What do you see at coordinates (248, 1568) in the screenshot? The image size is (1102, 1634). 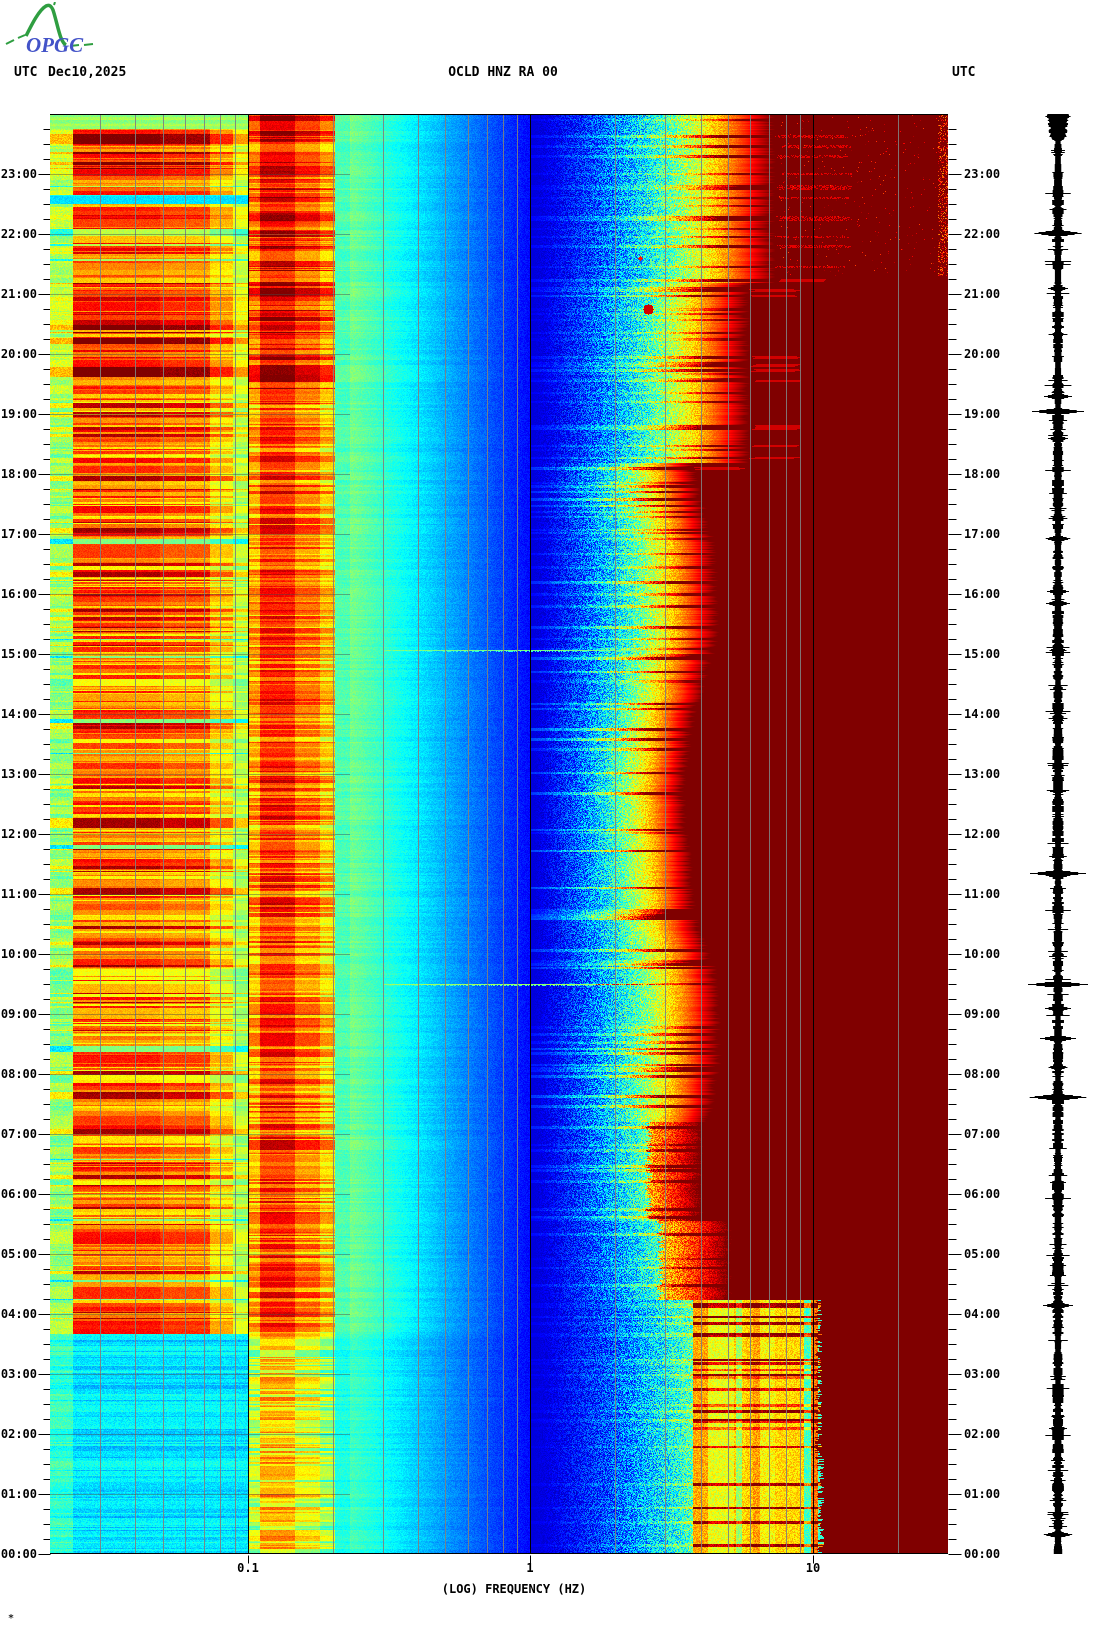 I see `freq-tick-label: 0.1` at bounding box center [248, 1568].